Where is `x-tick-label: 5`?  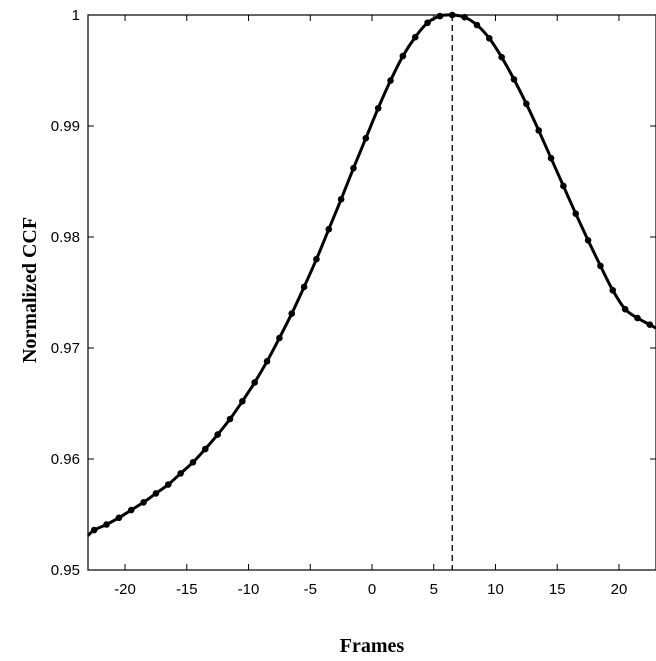
x-tick-label: 5 is located at coordinates (434, 589).